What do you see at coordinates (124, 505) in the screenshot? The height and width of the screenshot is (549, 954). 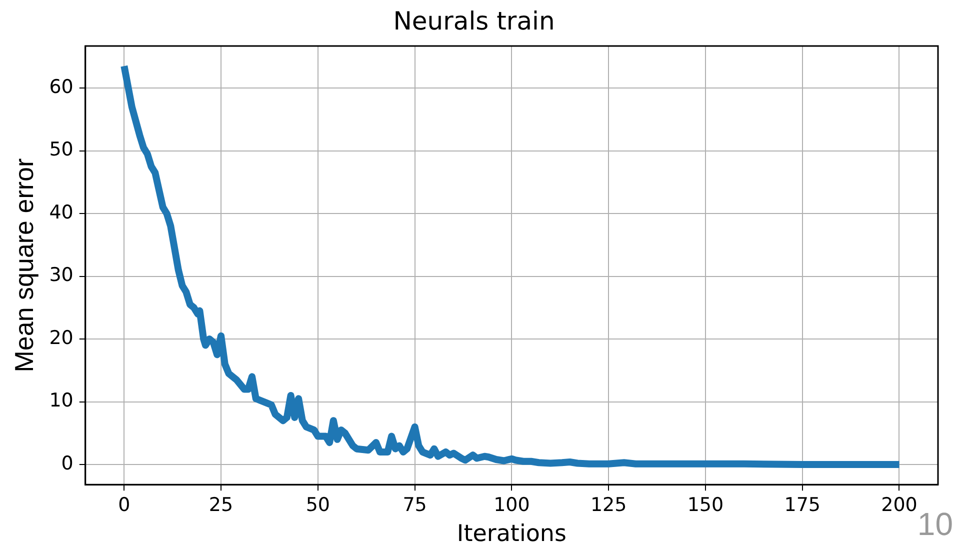 I see `x-tick-label: 0` at bounding box center [124, 505].